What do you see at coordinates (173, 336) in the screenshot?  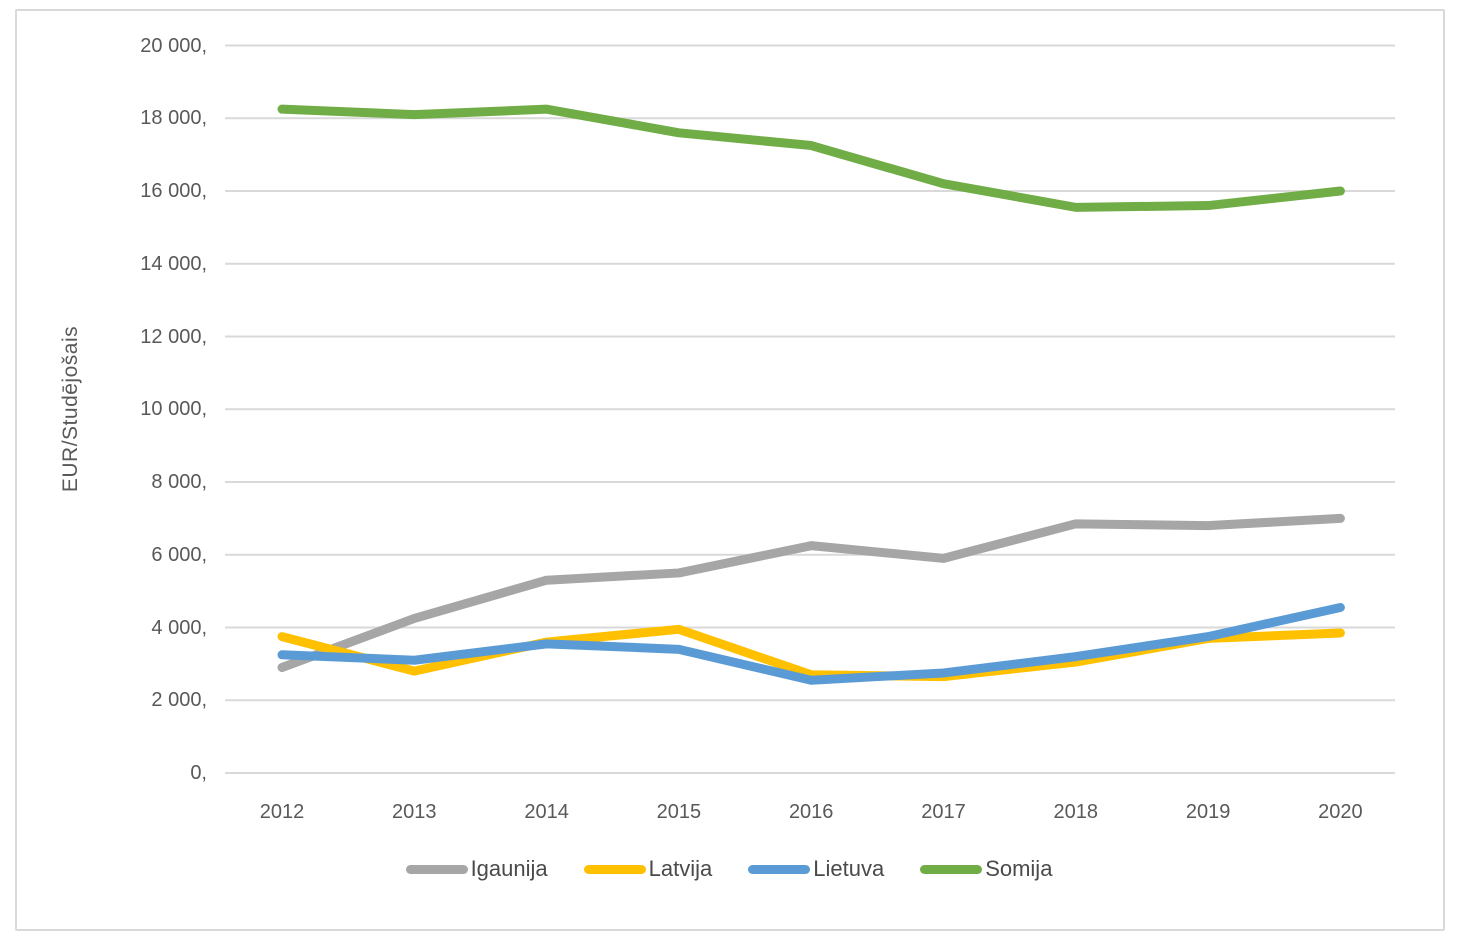 I see `y-tick-label: 12 000,` at bounding box center [173, 336].